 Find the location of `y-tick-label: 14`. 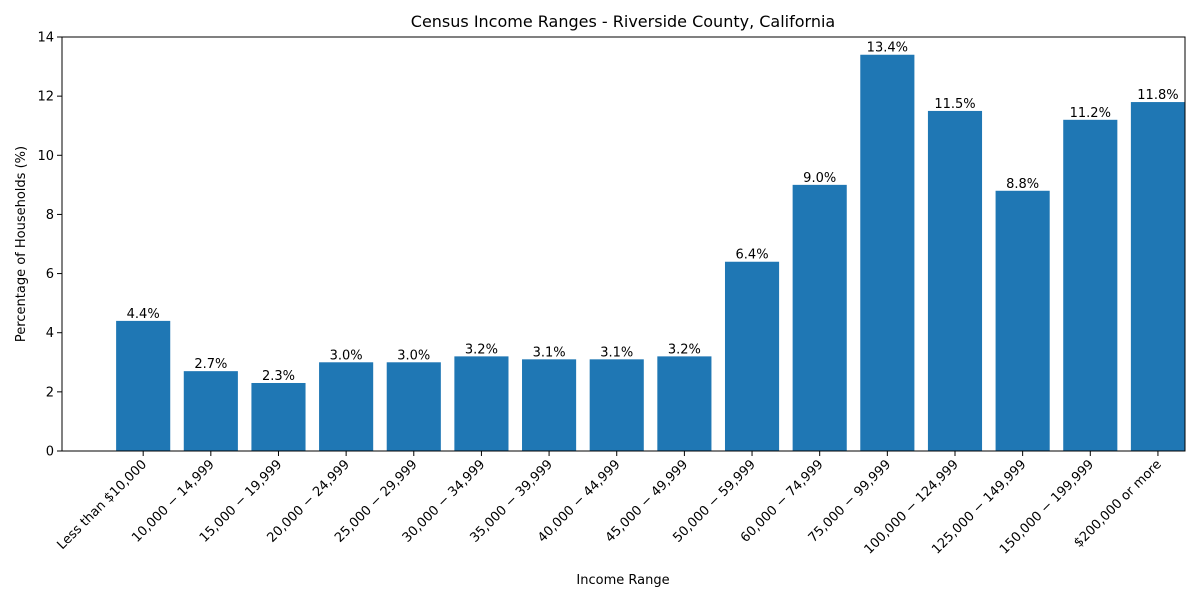

y-tick-label: 14 is located at coordinates (45, 38).